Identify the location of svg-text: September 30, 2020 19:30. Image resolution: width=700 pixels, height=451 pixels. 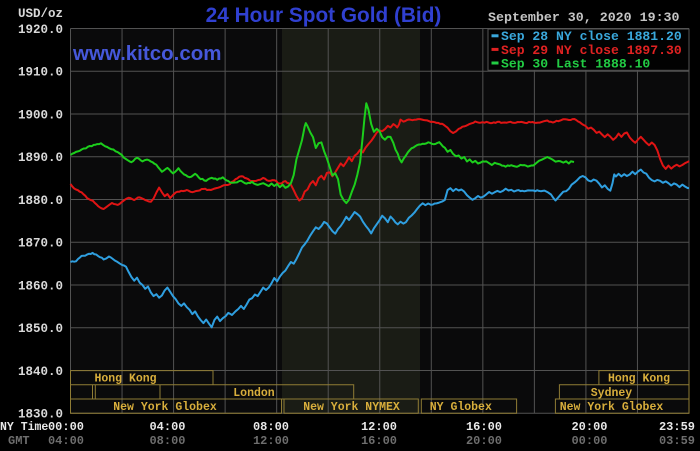
(584, 17).